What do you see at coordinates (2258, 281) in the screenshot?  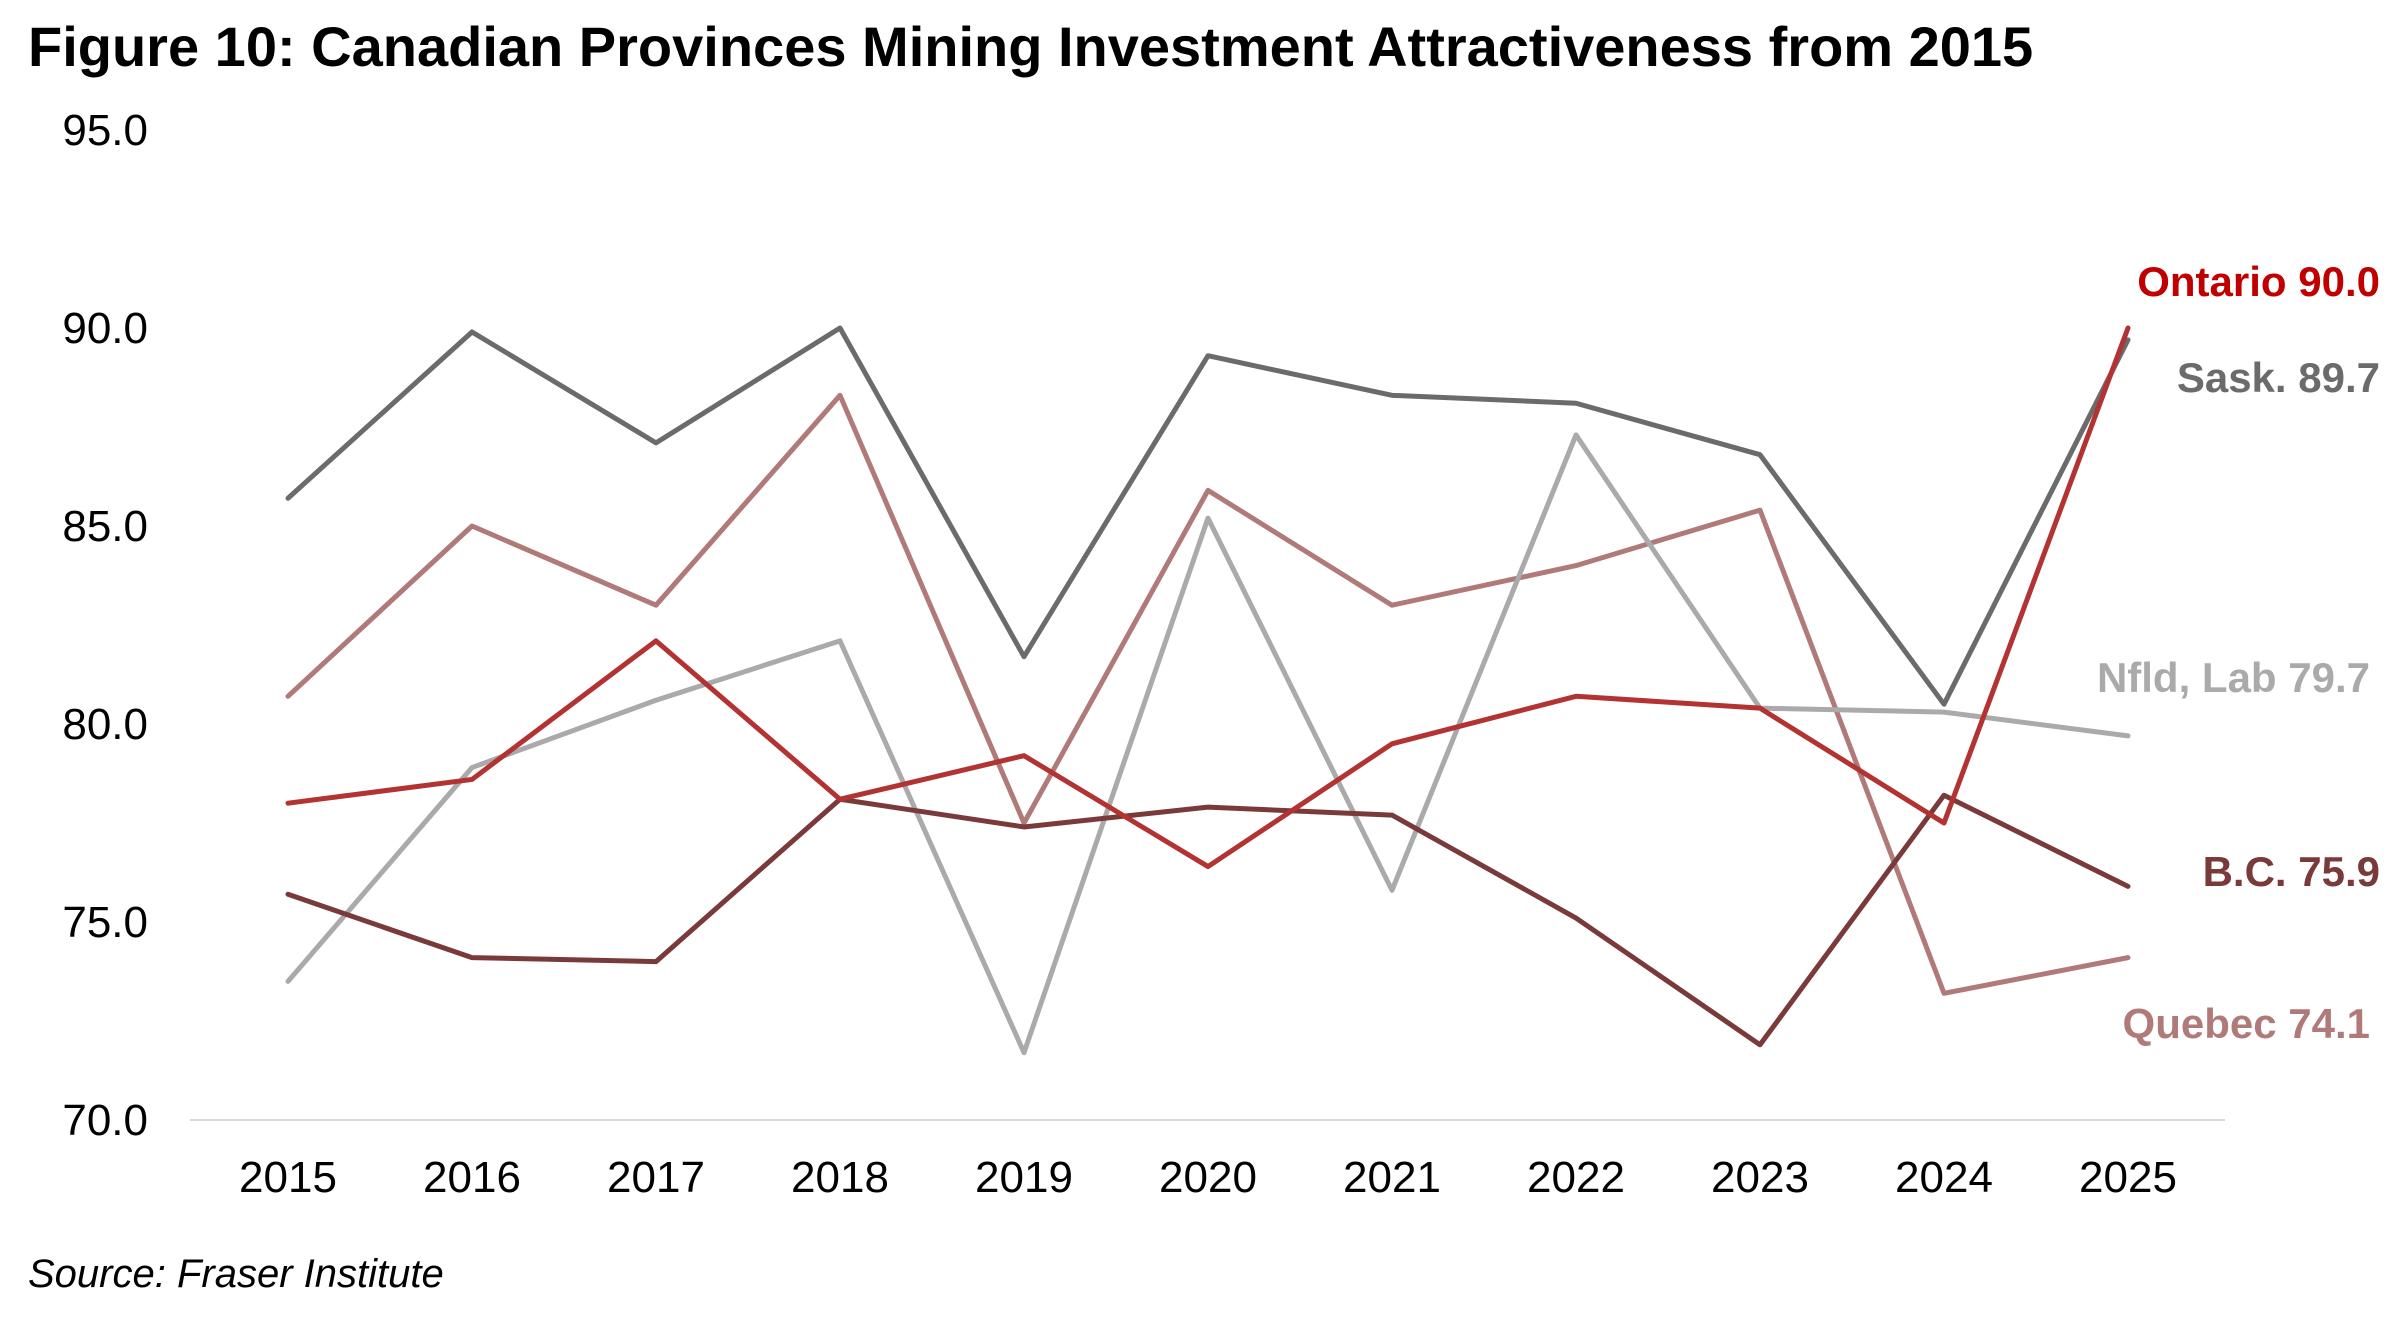 I see `end-label-ontario: Ontario 90.0` at bounding box center [2258, 281].